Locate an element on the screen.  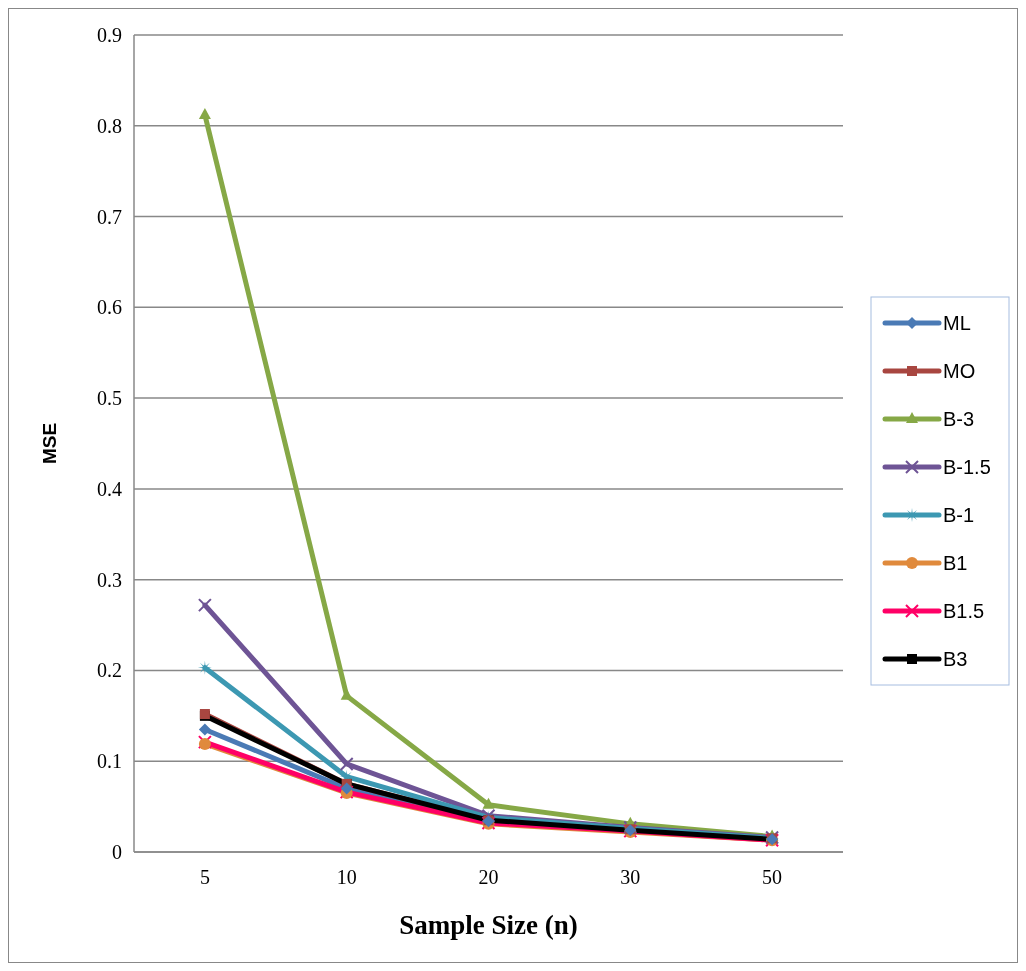
legend-label: B-1.5 is located at coordinates (967, 467).